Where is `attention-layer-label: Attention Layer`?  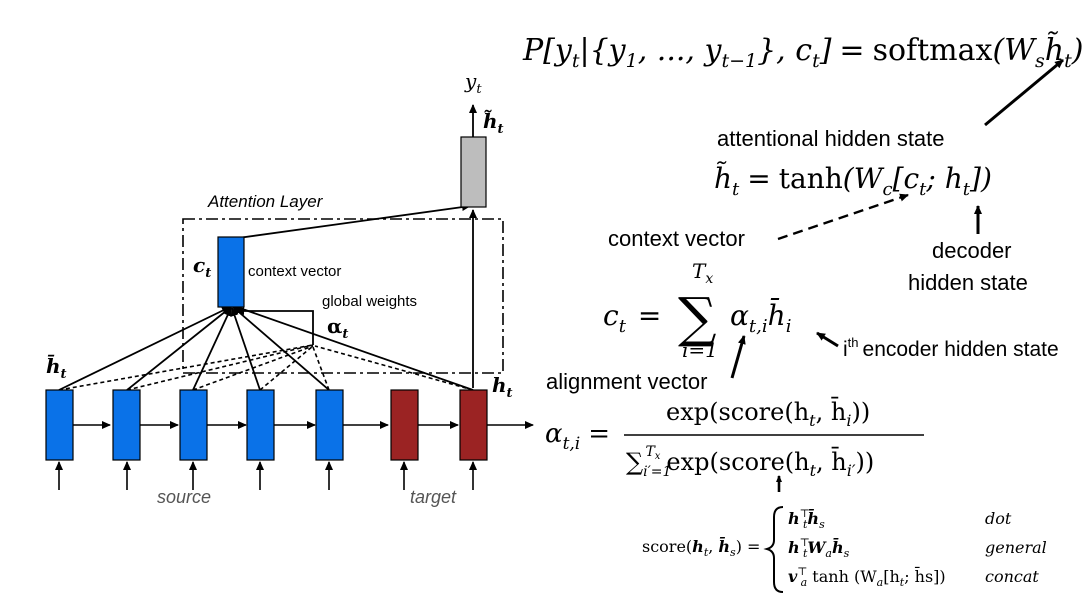
attention-layer-label: Attention Layer is located at coordinates (265, 201).